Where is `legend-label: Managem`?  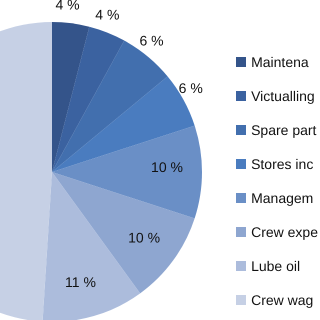
legend-label: Managem is located at coordinates (282, 198).